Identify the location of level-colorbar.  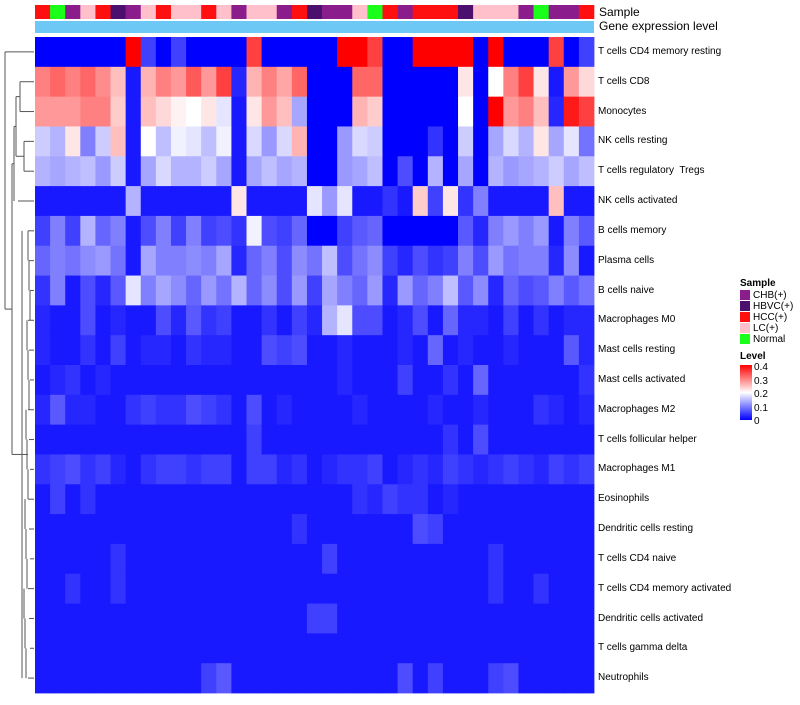
(746, 392).